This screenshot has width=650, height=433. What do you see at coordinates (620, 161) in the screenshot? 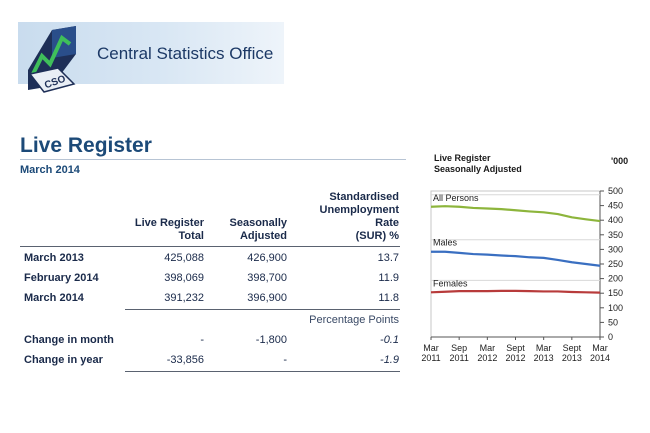
I see `chart-unit: '000` at bounding box center [620, 161].